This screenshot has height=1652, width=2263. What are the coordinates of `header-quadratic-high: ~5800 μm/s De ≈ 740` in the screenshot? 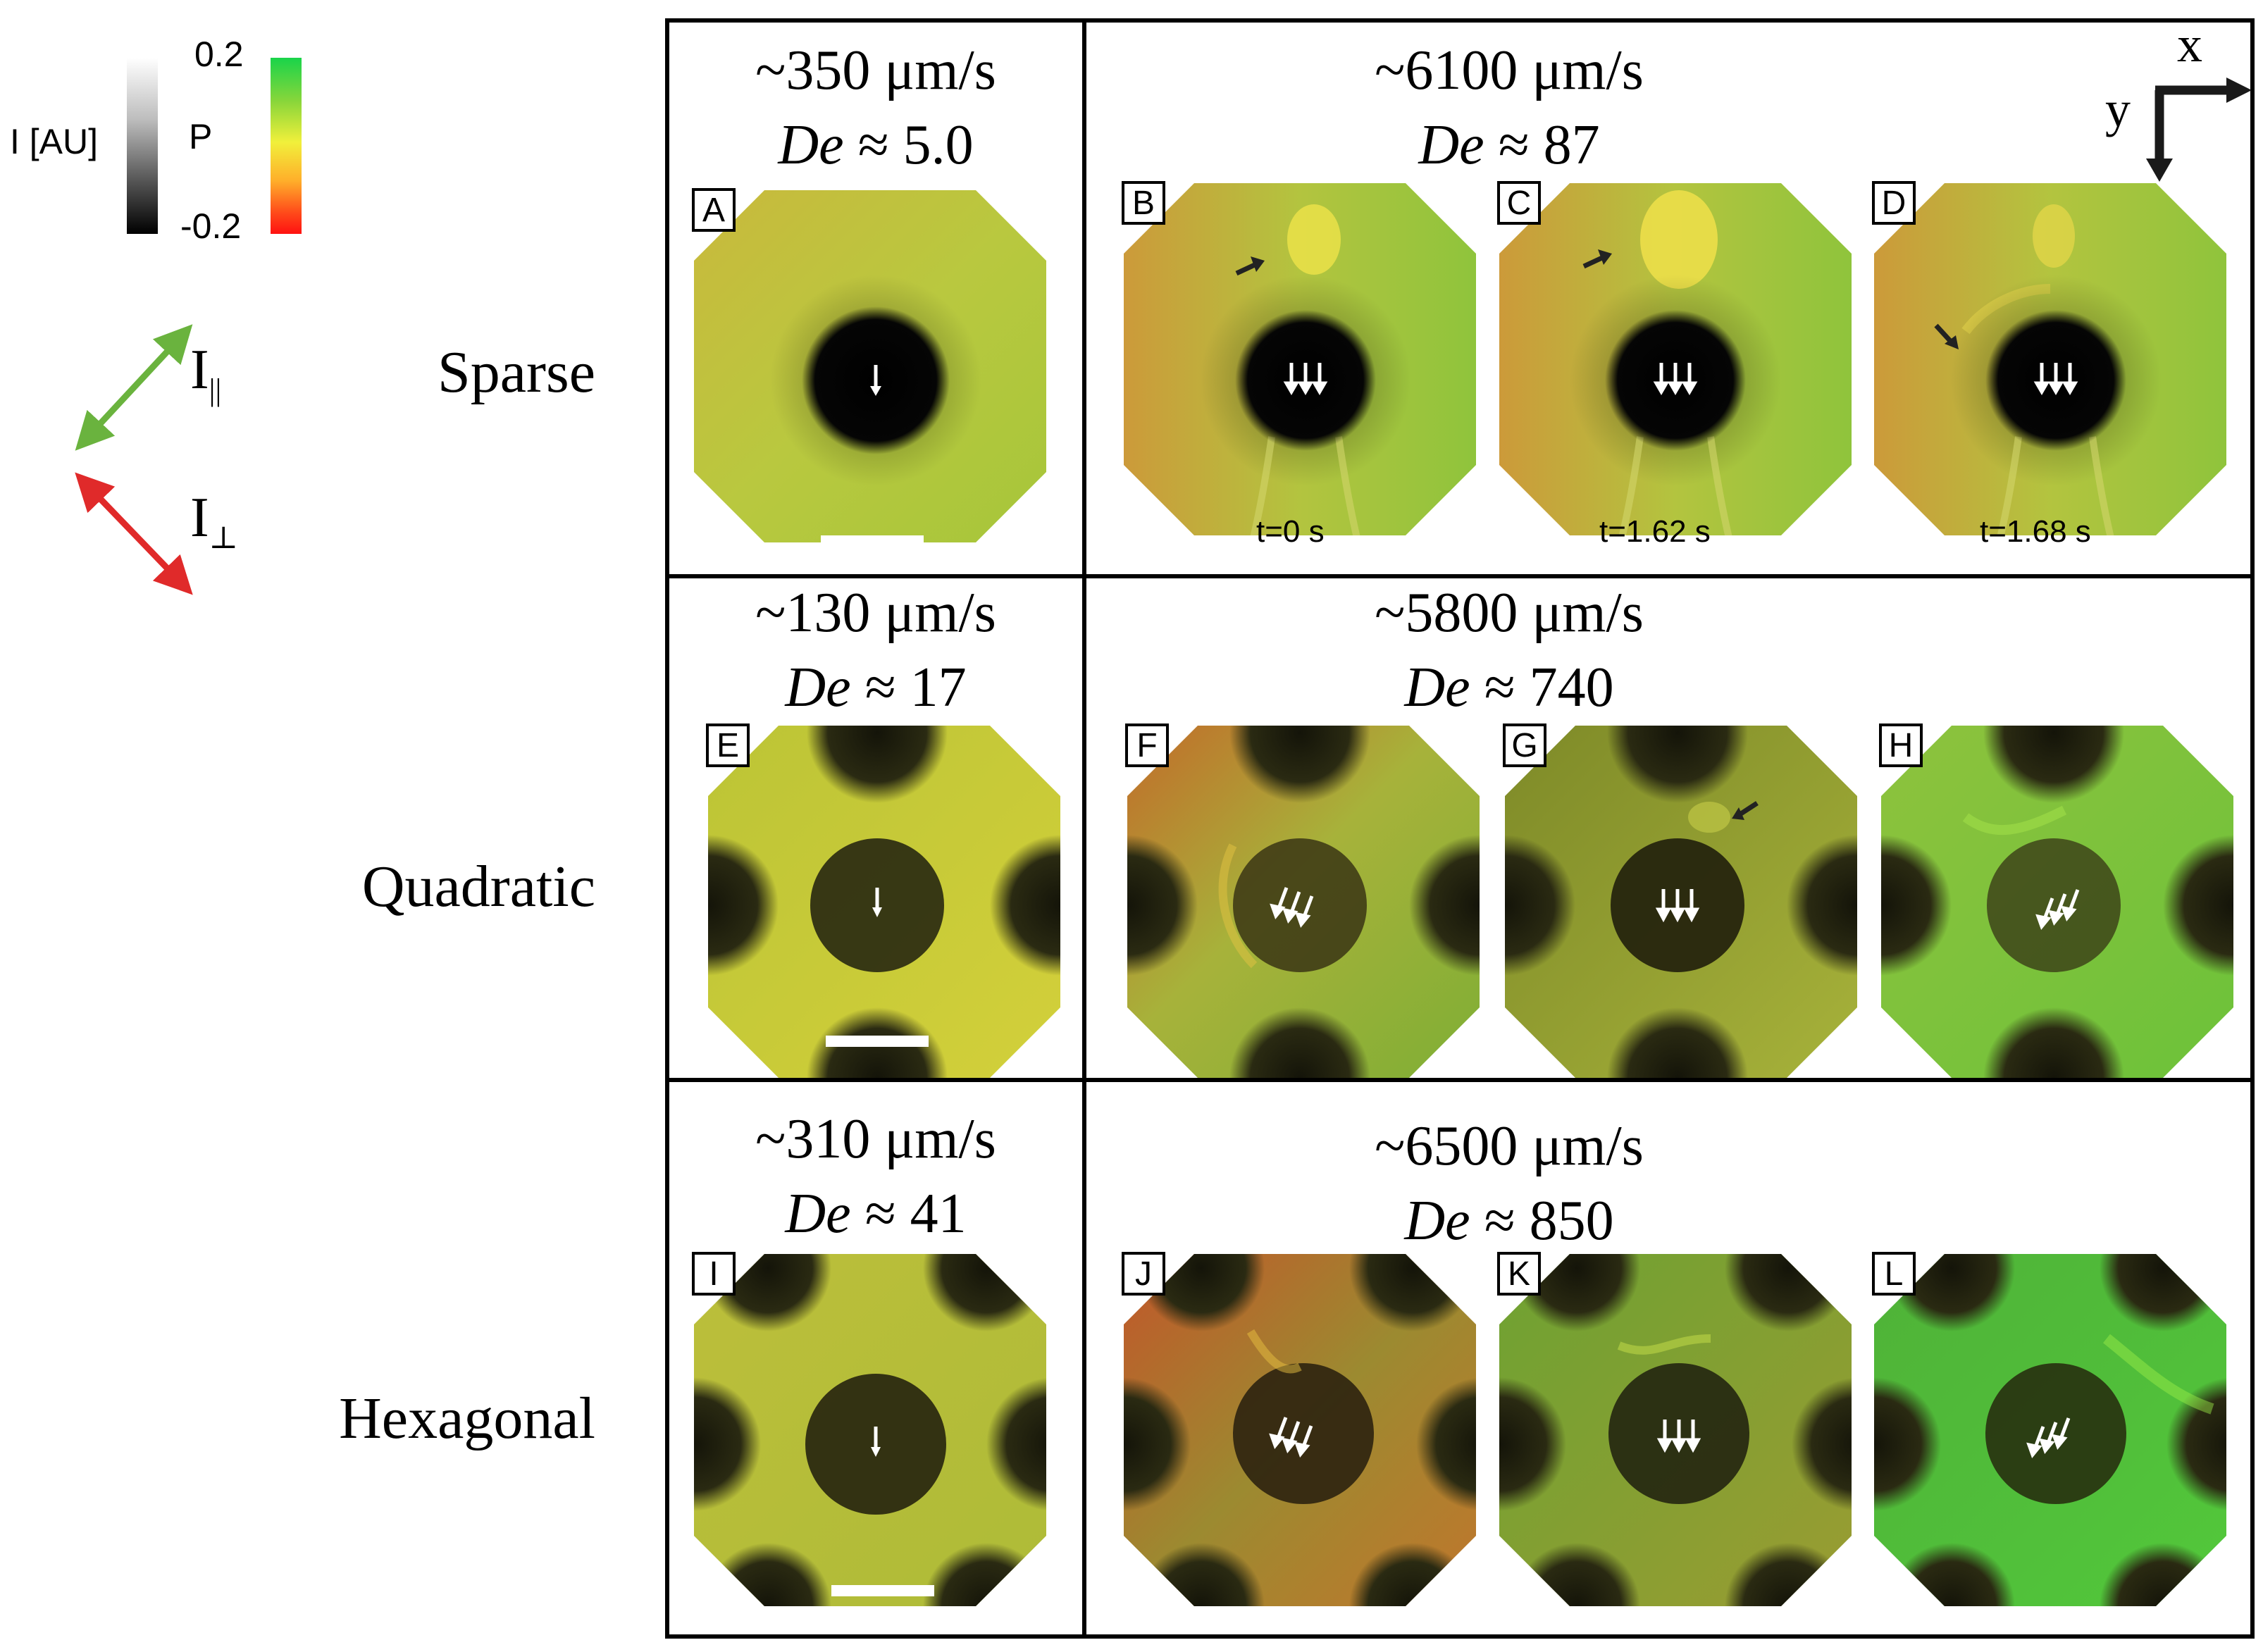 It's located at (1509, 650).